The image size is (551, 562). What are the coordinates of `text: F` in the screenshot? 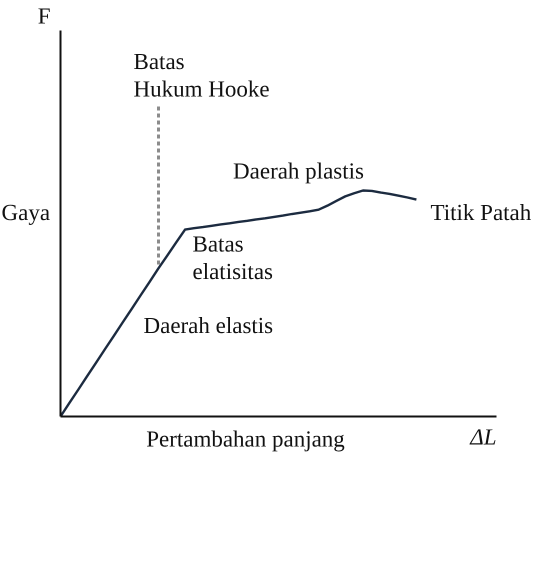 It's located at (44, 16).